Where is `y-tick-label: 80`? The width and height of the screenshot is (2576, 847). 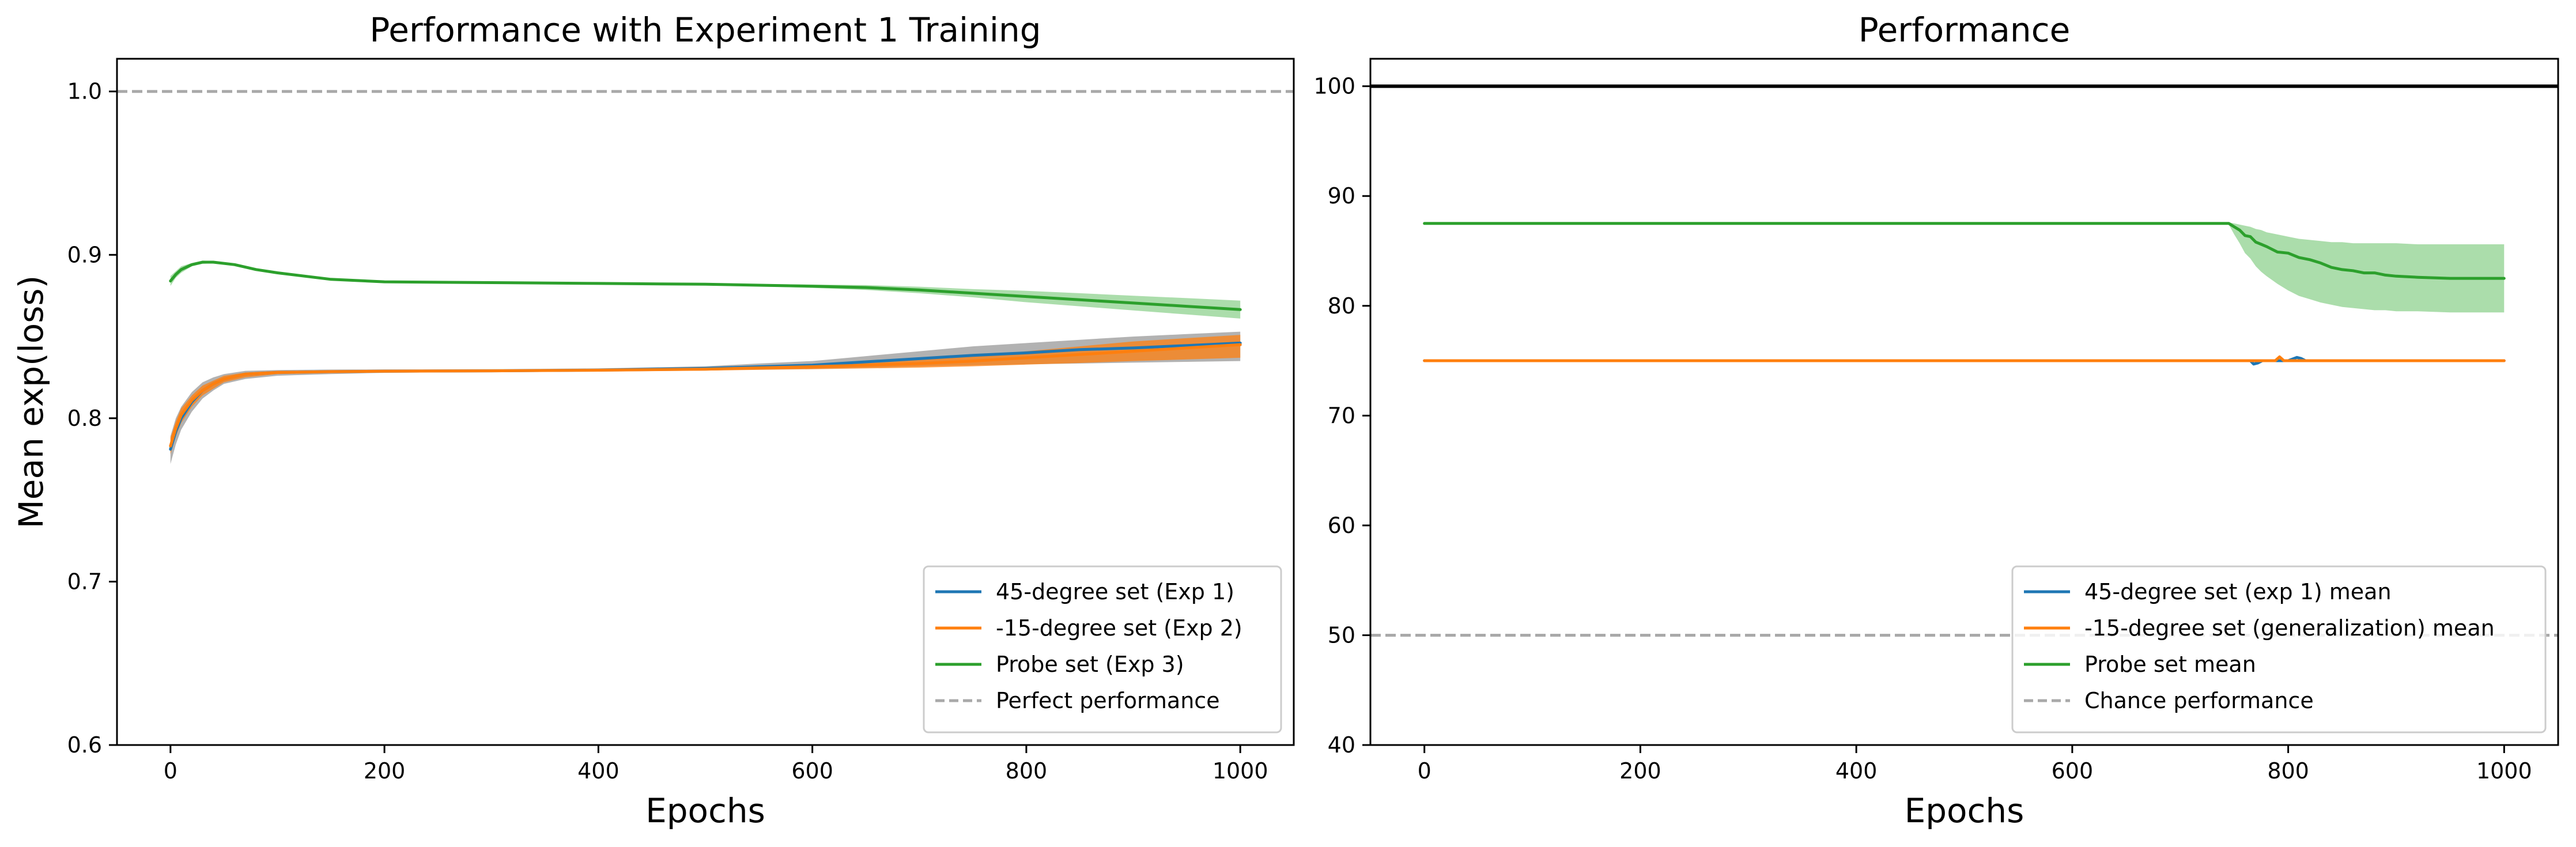
y-tick-label: 80 is located at coordinates (1341, 306).